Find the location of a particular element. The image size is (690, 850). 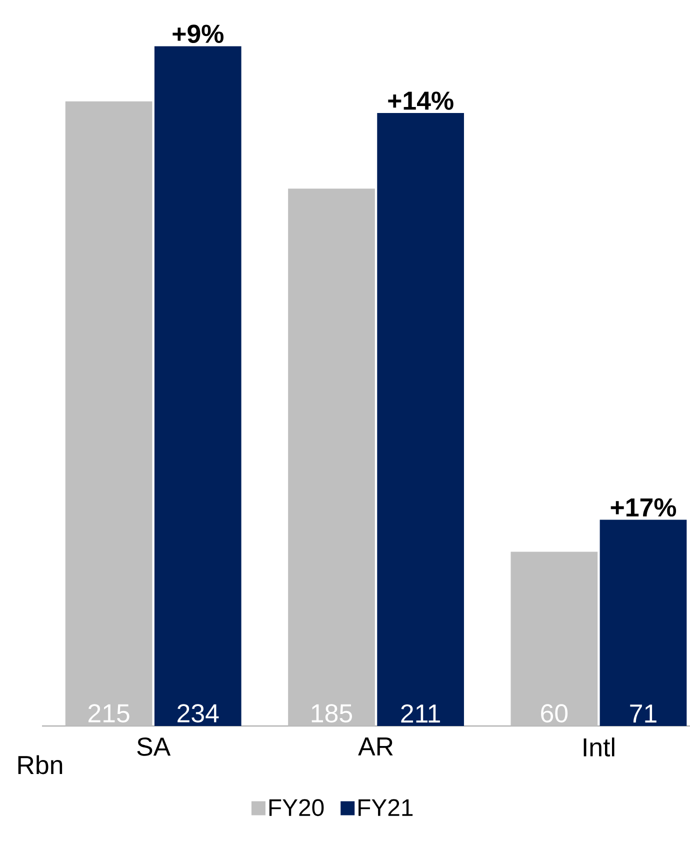

data-label: 71 is located at coordinates (643, 713).